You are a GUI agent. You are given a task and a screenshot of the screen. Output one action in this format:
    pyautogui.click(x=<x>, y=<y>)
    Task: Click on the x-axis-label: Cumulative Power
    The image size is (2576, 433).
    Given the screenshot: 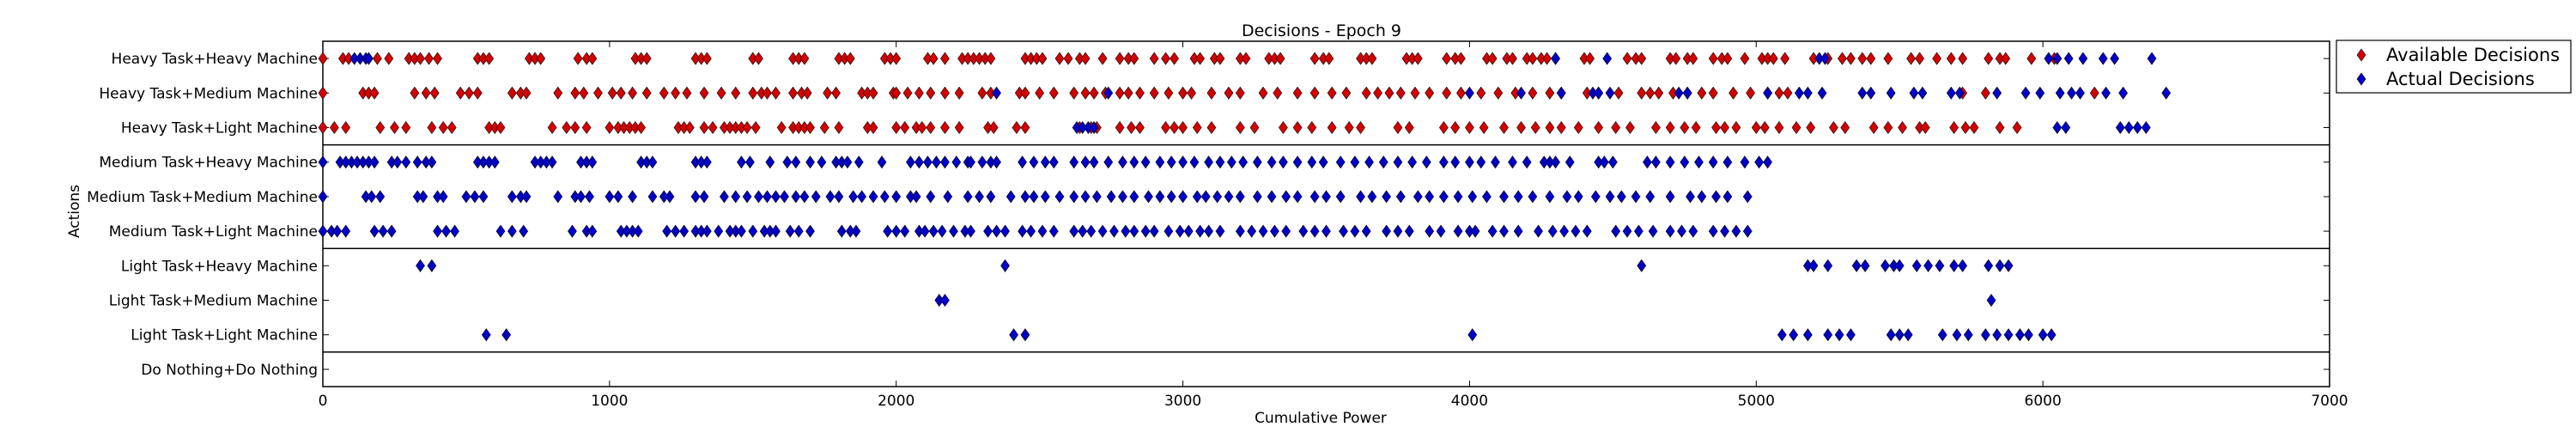 What is the action you would take?
    pyautogui.click(x=1321, y=418)
    